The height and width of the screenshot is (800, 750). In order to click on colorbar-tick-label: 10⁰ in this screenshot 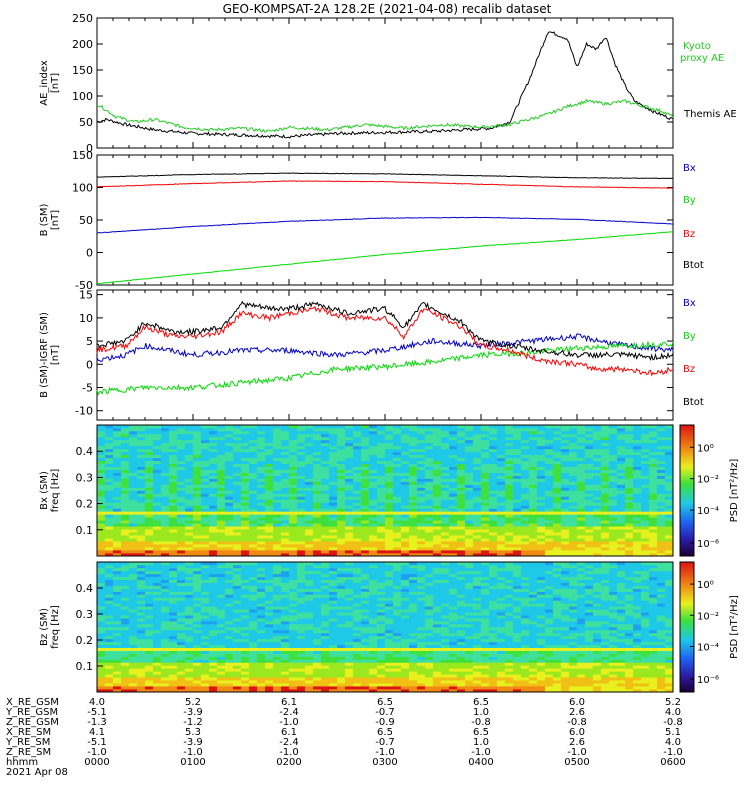, I will do `click(705, 585)`.